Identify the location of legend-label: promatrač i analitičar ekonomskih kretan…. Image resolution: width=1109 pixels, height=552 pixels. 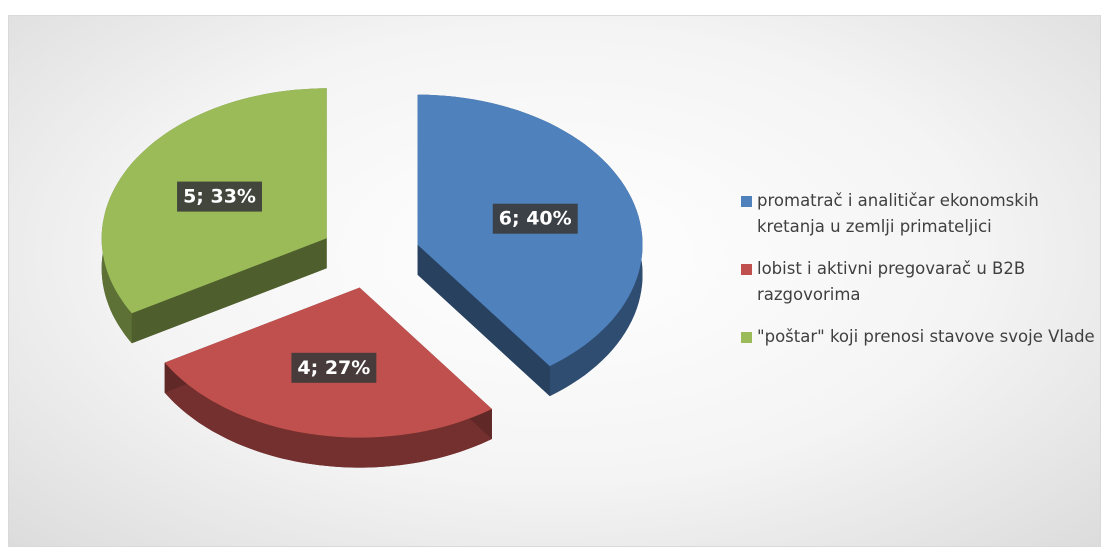
(898, 213).